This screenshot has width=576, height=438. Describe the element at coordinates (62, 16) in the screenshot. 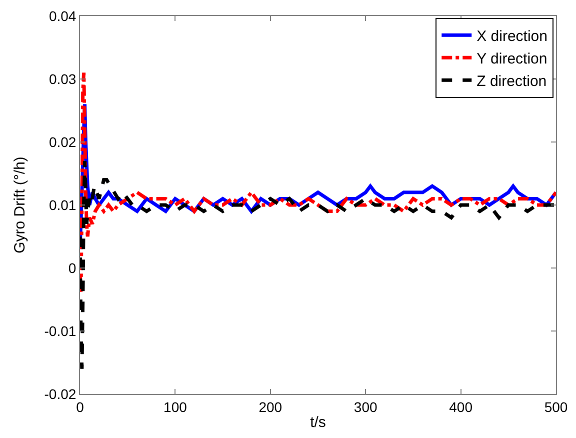

I see `y-tick-label: 0.04` at that location.